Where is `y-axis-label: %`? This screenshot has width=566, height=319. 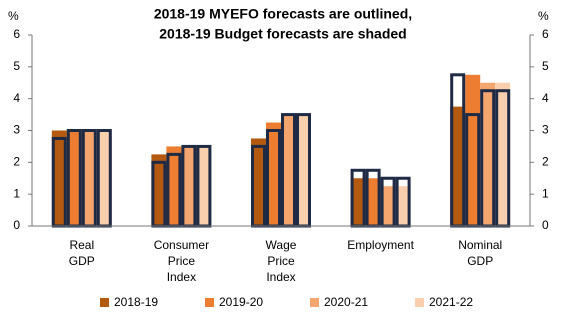
y-axis-label: % is located at coordinates (13, 16).